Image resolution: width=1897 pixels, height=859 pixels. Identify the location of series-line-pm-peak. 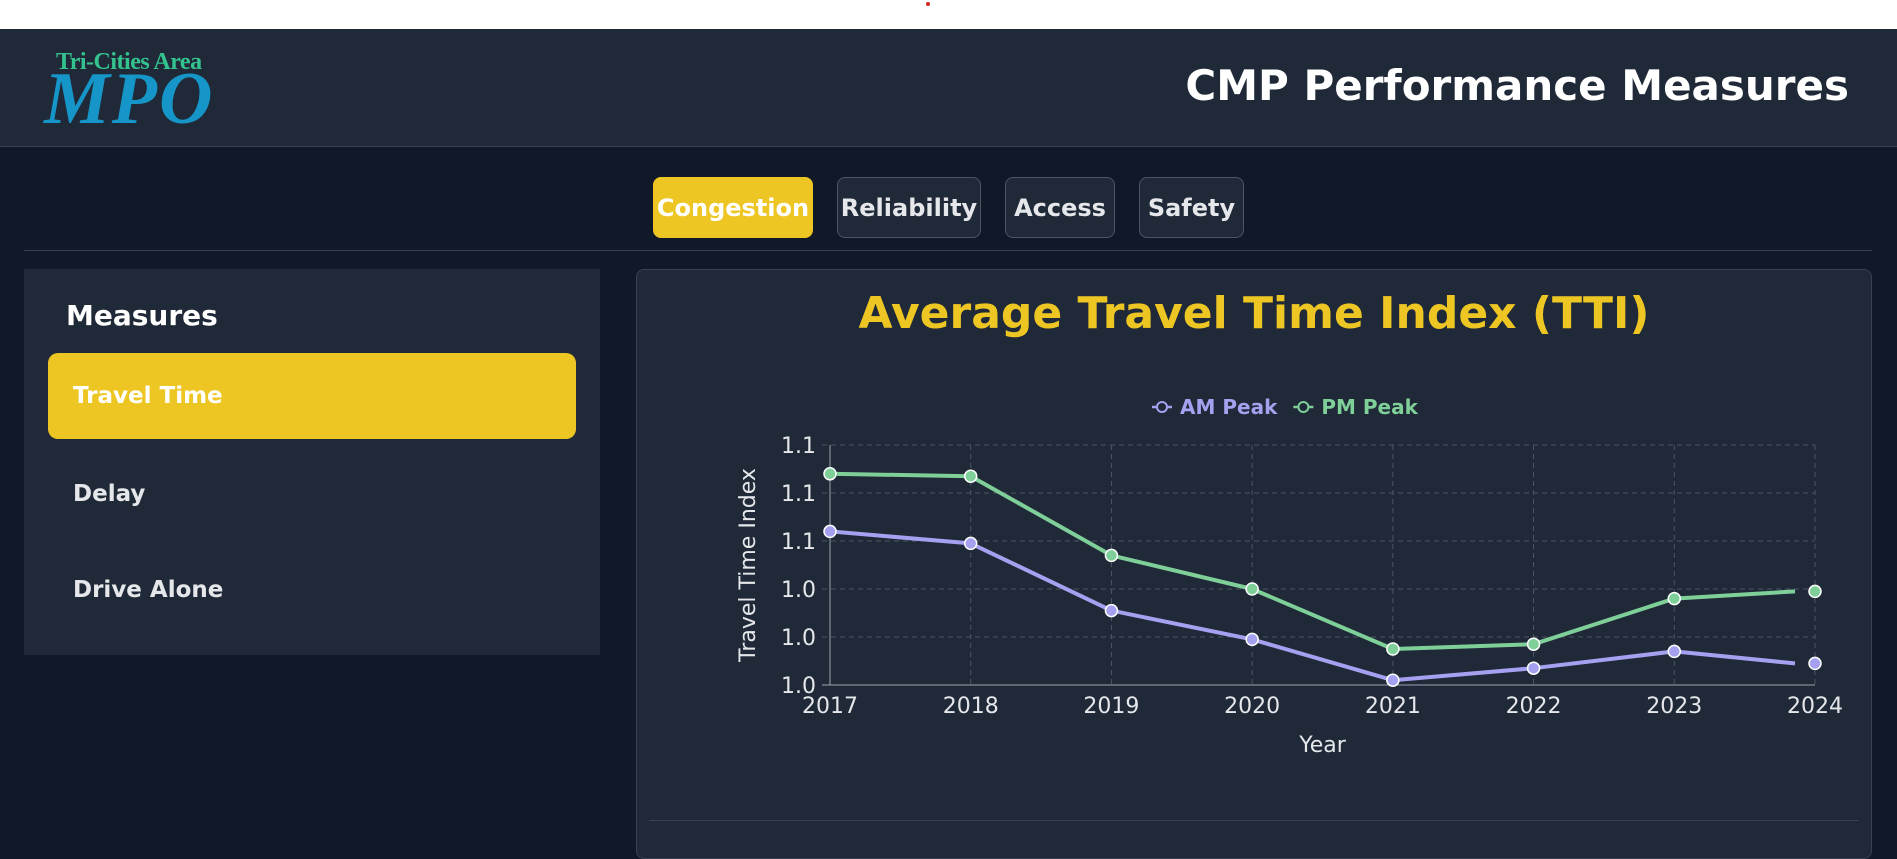
(1312, 561).